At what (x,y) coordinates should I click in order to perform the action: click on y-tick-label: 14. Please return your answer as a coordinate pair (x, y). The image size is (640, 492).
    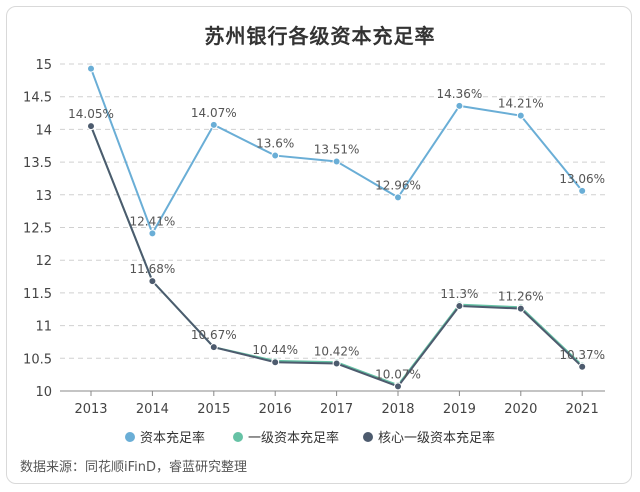
    Looking at the image, I should click on (43, 130).